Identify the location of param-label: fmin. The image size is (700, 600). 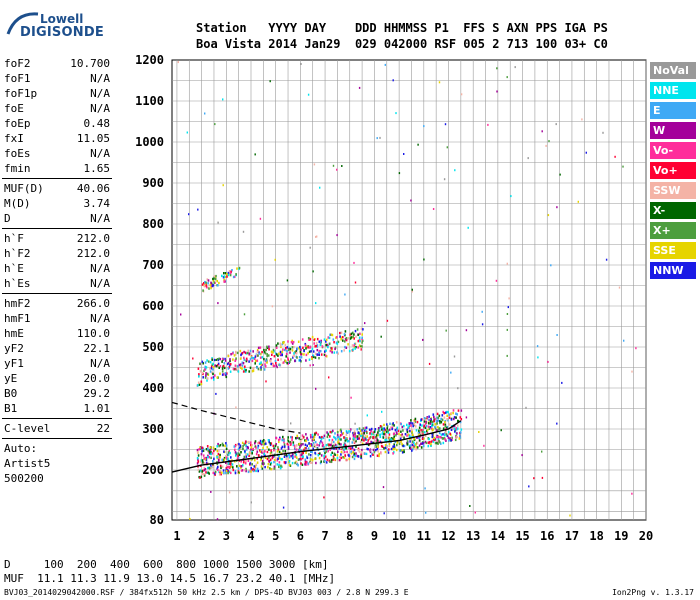
(17, 168).